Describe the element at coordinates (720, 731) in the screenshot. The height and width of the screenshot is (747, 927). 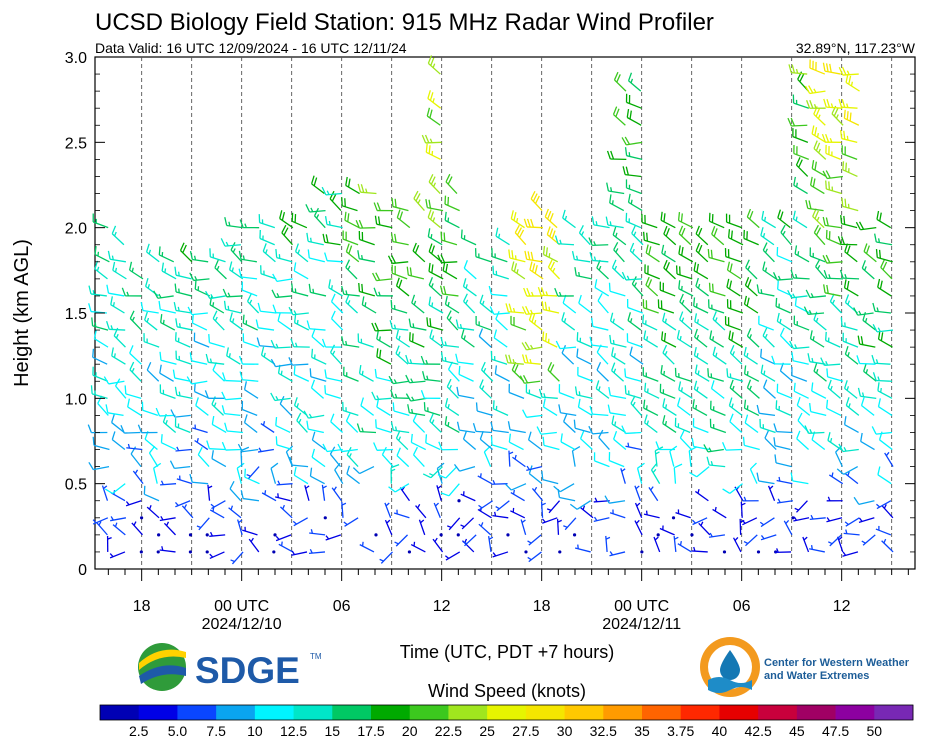
I see `colorbar-label: 40` at that location.